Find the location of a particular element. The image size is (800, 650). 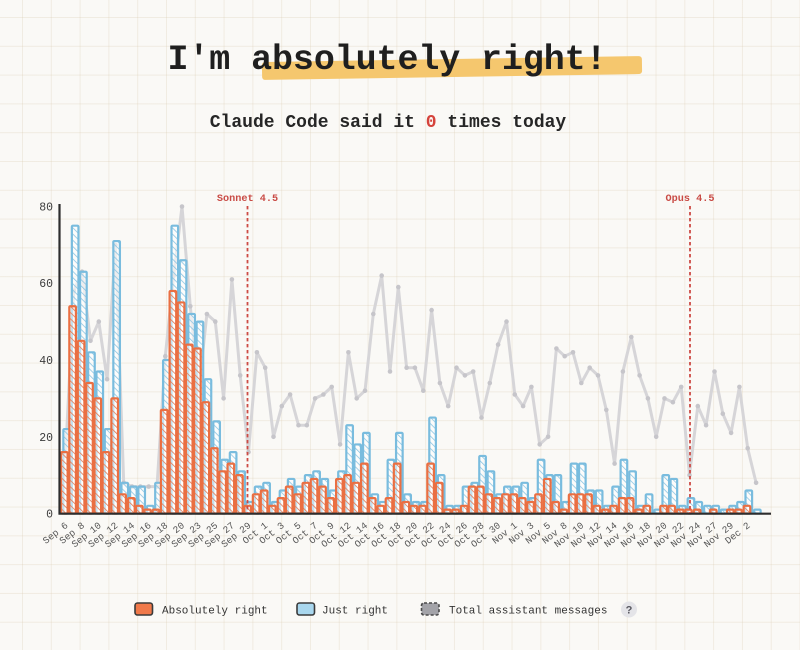

svg-text: Sonnet 4.5 is located at coordinates (247, 199).